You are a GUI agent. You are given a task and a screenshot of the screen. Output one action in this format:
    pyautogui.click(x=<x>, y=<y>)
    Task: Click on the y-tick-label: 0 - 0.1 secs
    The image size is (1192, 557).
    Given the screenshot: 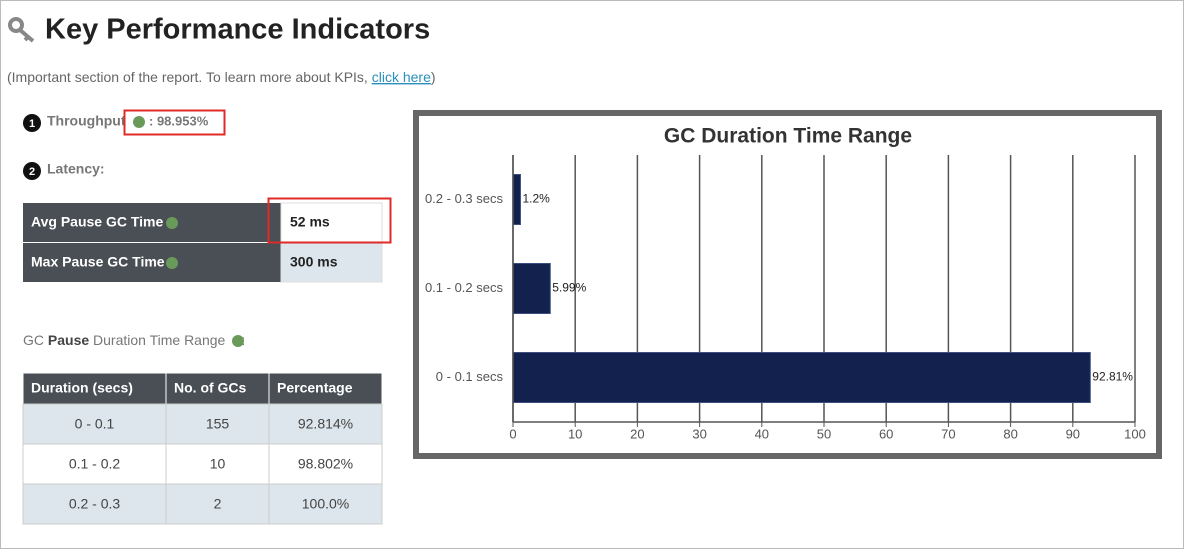 What is the action you would take?
    pyautogui.click(x=470, y=376)
    